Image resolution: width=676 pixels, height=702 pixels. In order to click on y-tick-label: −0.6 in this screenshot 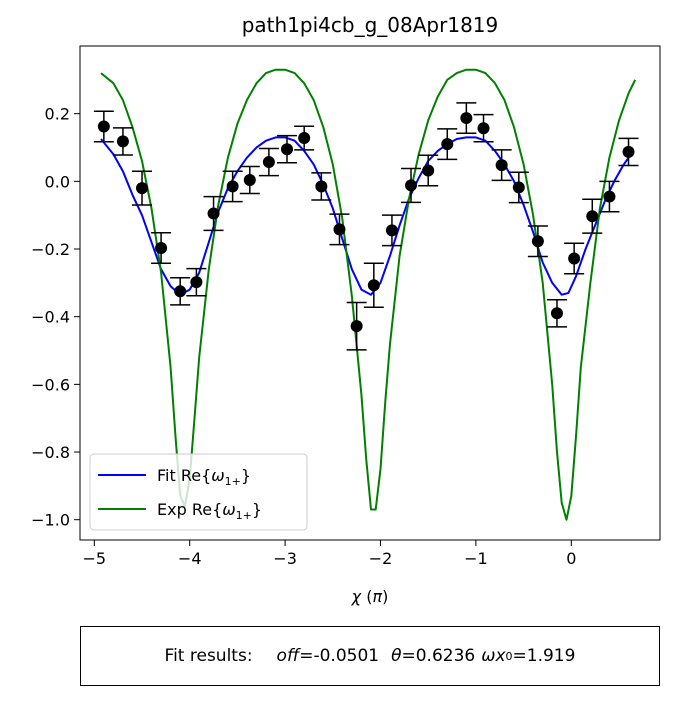, I will do `click(50, 384)`.